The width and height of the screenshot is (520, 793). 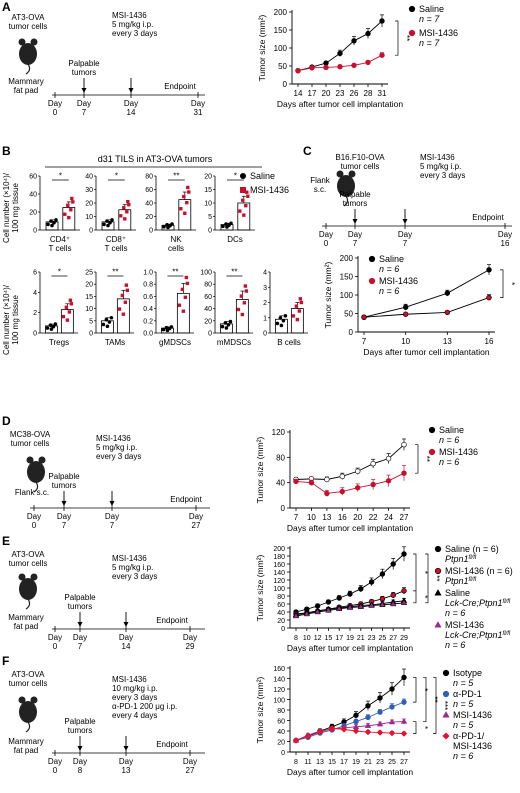 I want to click on f3-sig: ***, so click(x=444, y=705).